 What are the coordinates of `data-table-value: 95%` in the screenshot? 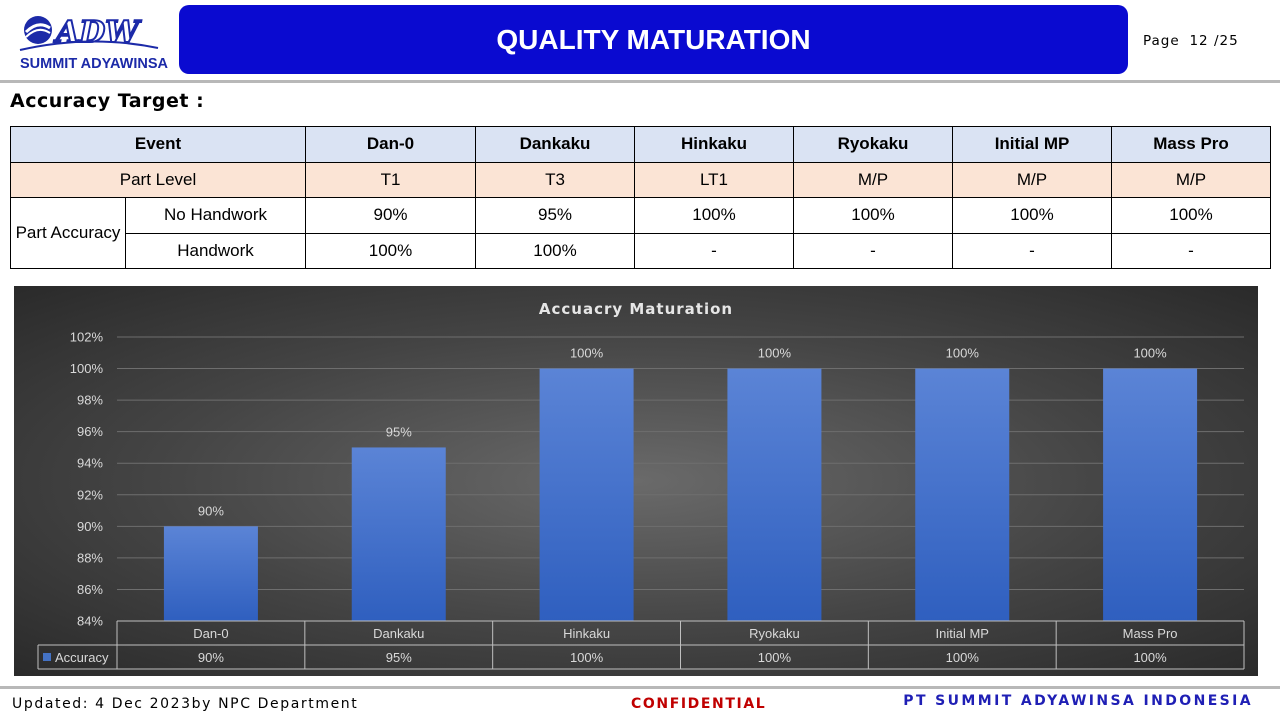 It's located at (399, 657).